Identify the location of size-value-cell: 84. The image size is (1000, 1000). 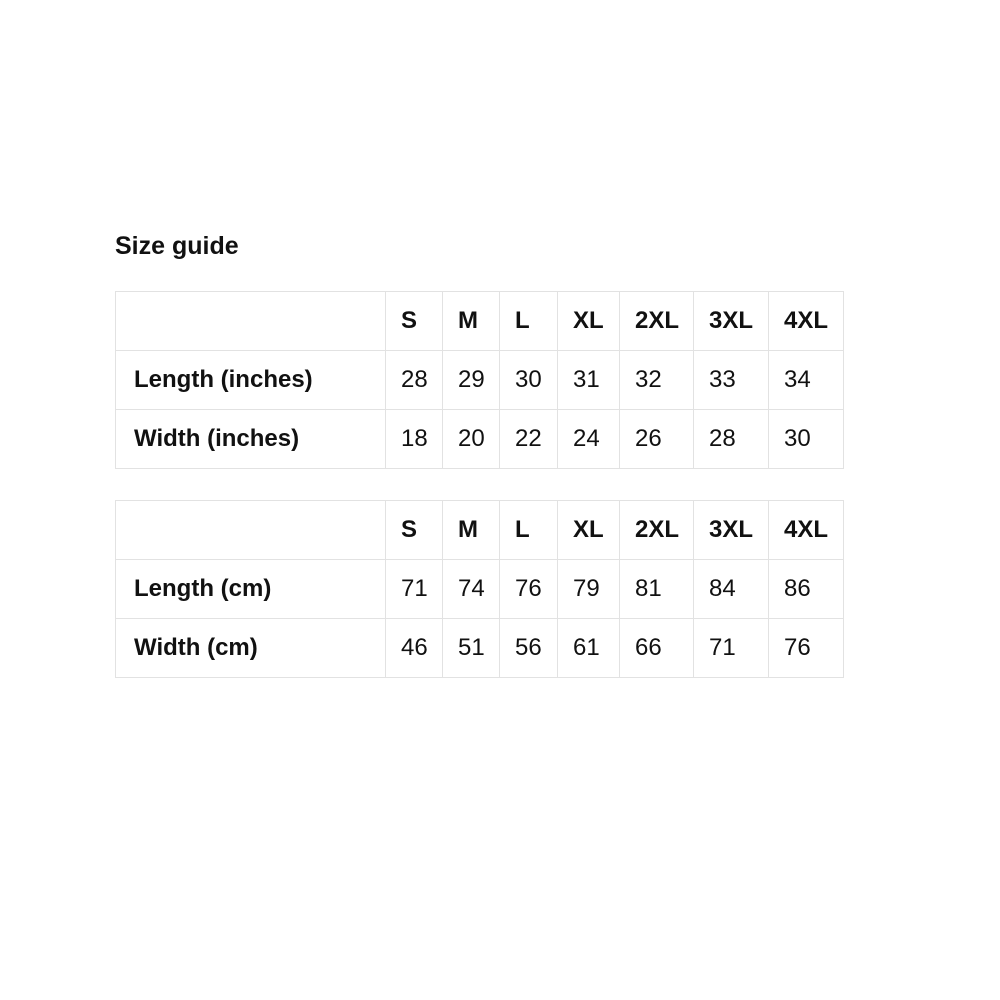
(731, 589).